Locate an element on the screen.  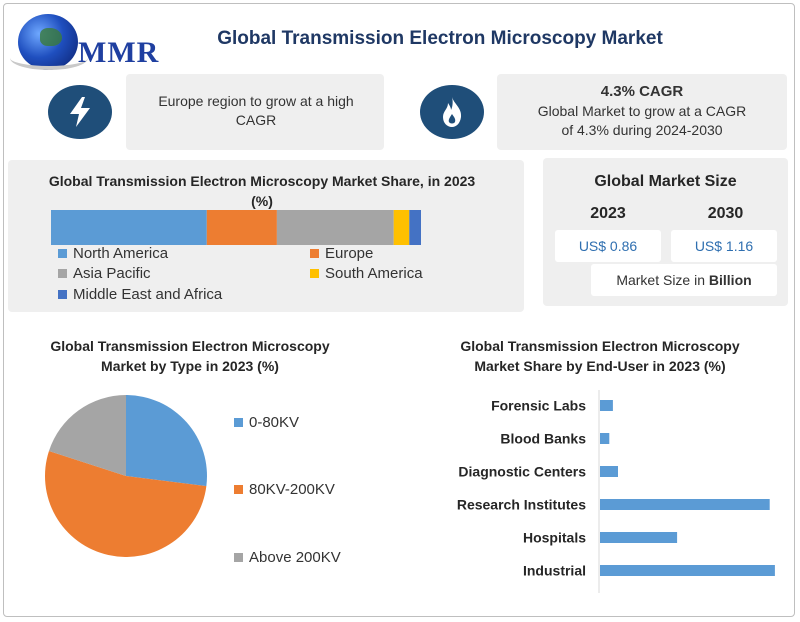
legend-south-america: South America is located at coordinates (366, 273).